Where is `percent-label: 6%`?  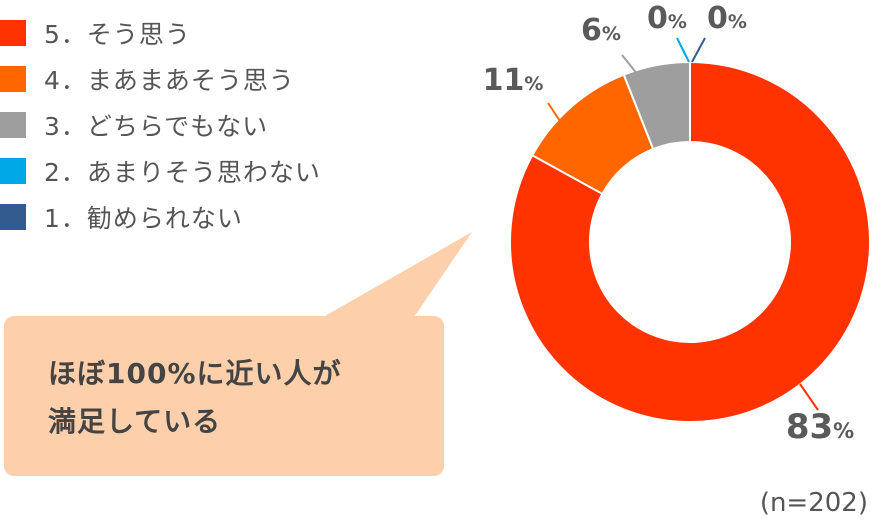 percent-label: 6% is located at coordinates (601, 30).